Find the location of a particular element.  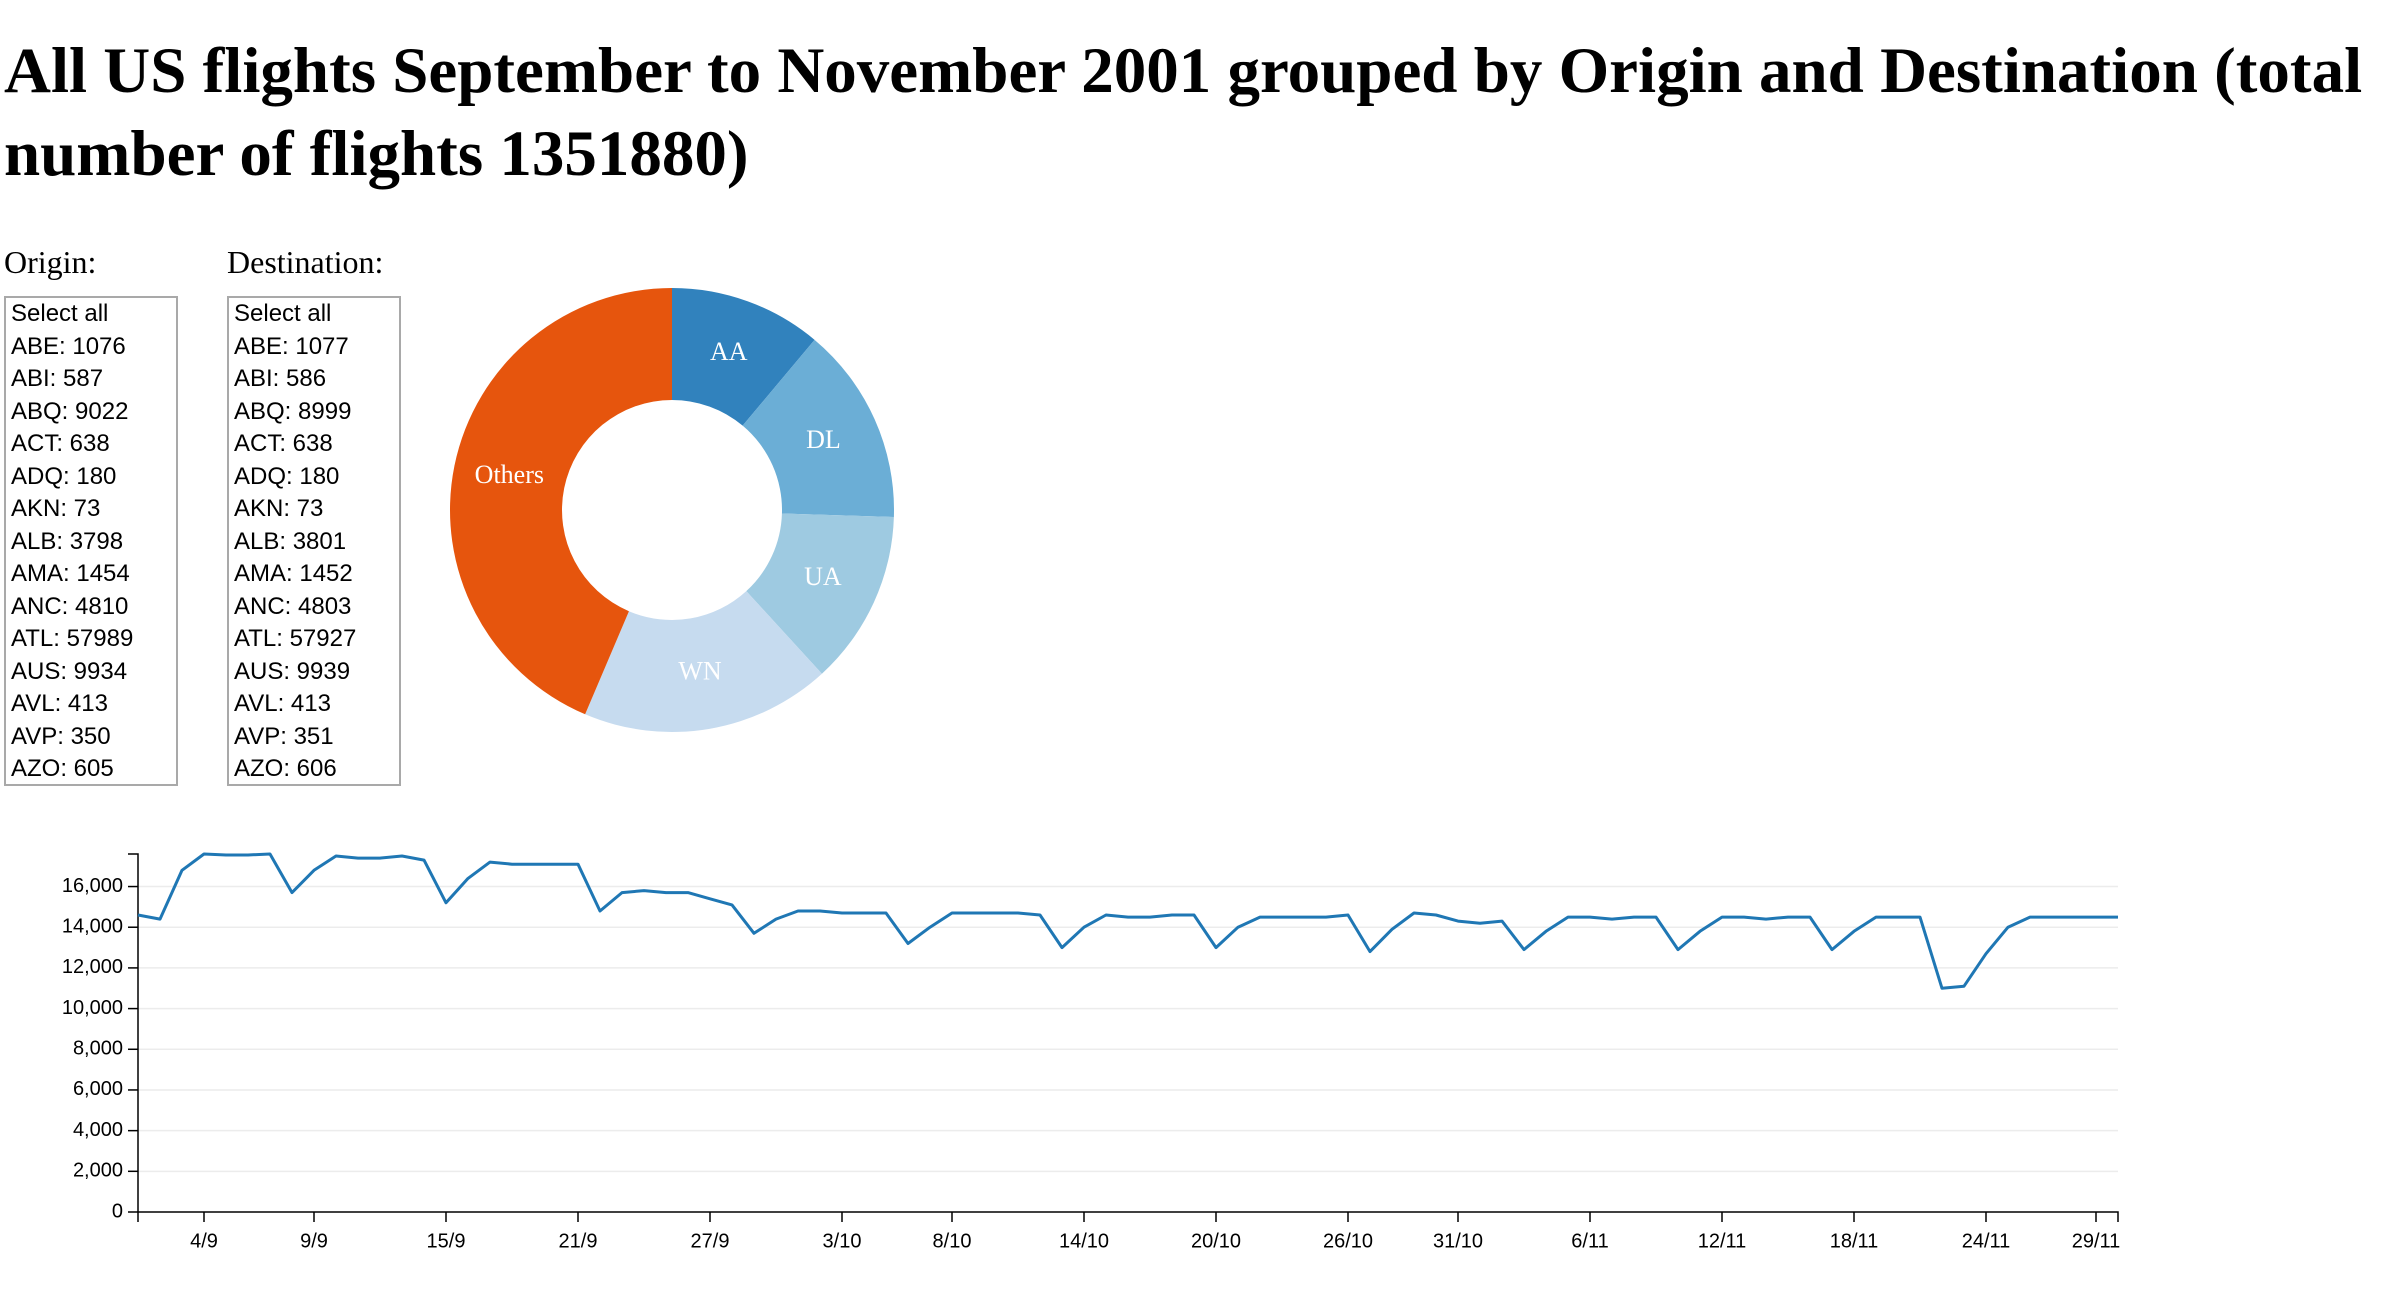

x-tick-label: 18/11 is located at coordinates (1854, 1240).